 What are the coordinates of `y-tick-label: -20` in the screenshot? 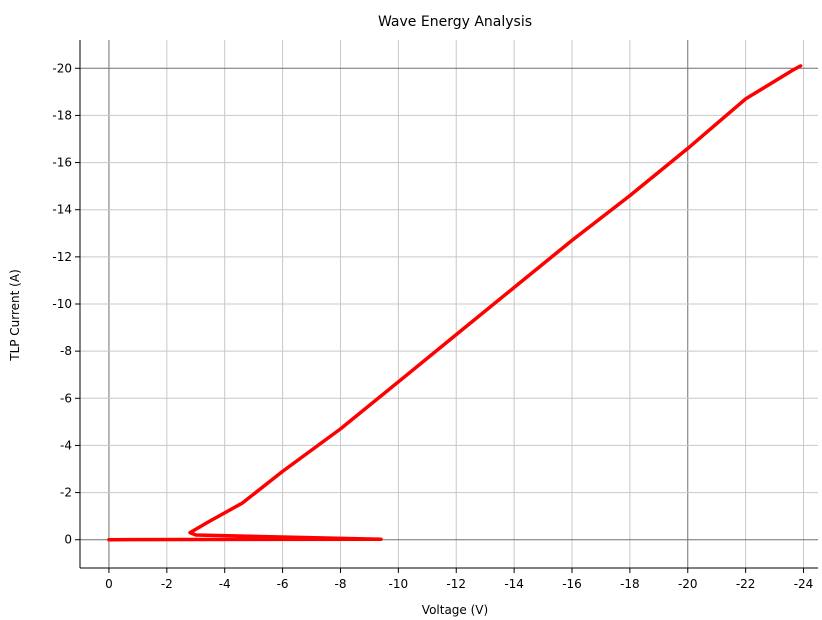 It's located at (62, 68).